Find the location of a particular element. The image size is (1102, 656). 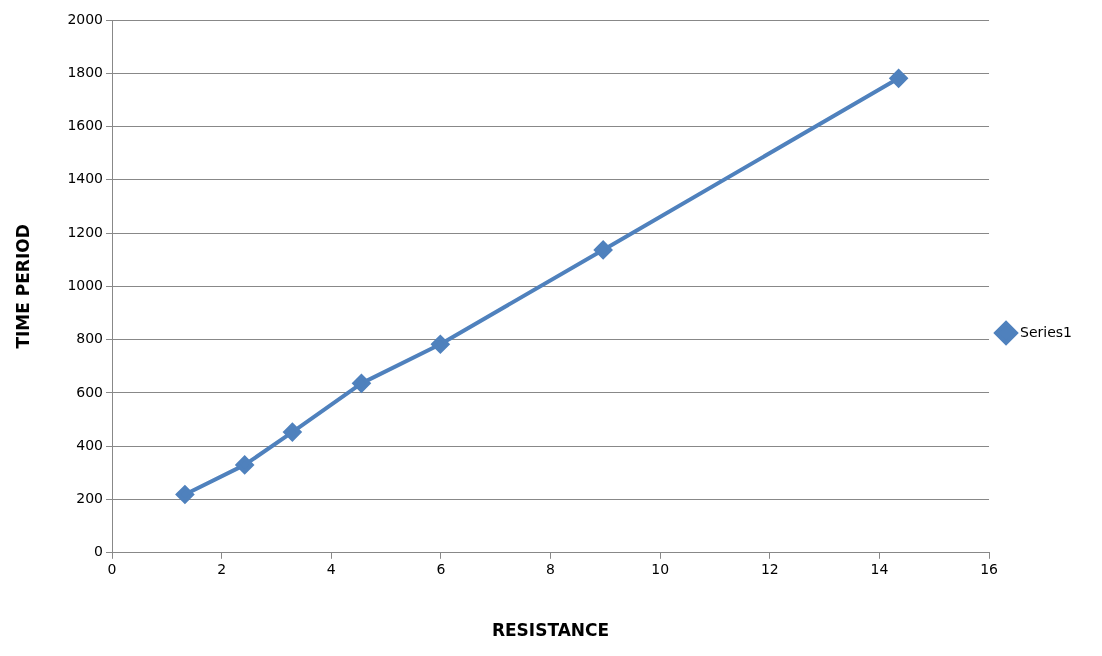

legend-label: Series1 is located at coordinates (1046, 331).